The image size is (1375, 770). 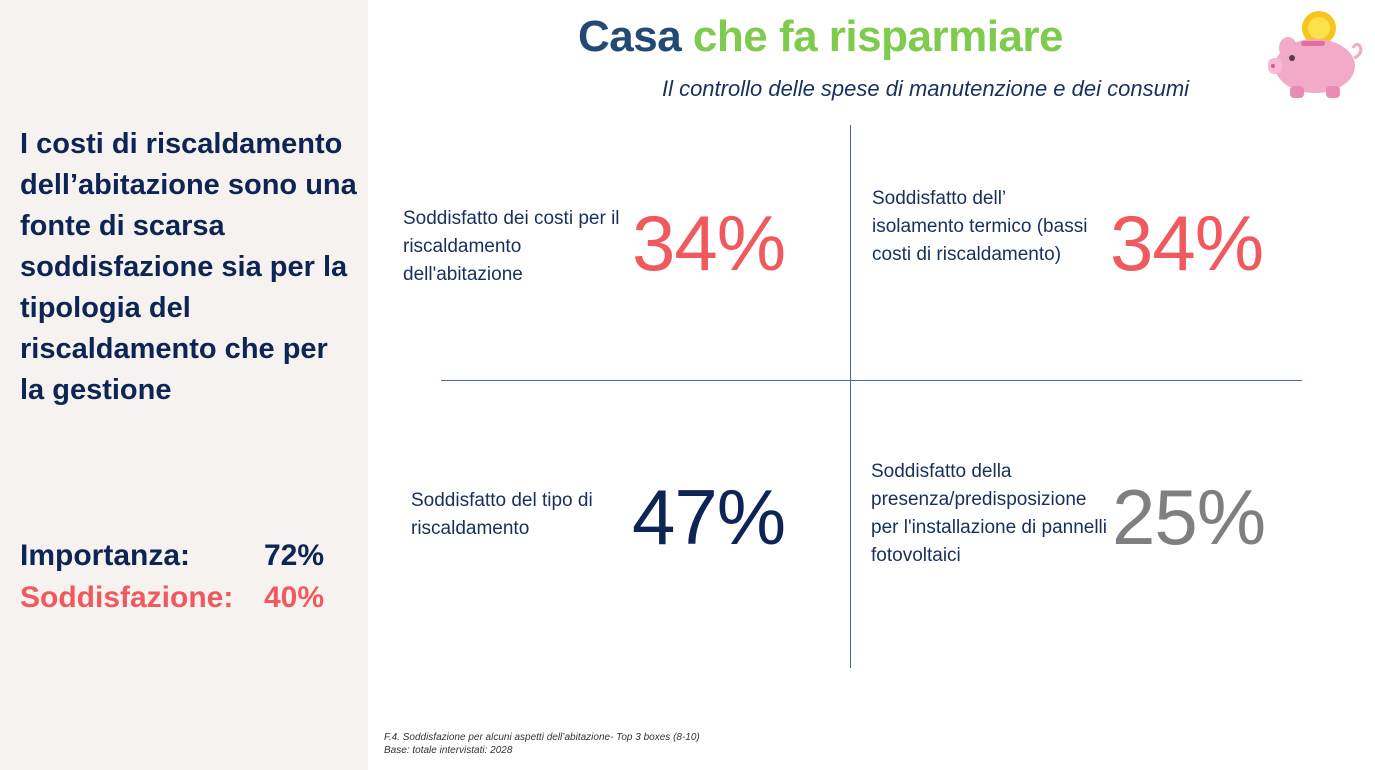 I want to click on quadrant-1-value: 34%, so click(x=709, y=243).